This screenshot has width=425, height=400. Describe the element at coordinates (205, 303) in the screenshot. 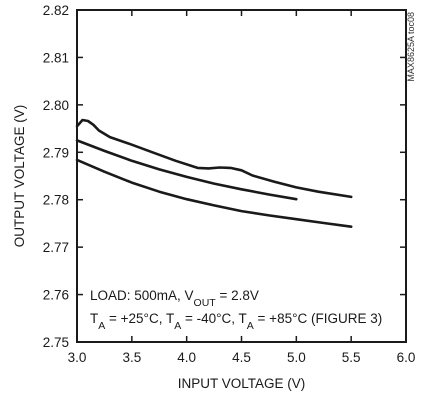

I see `annotation-line-1-subscript: OUT` at that location.